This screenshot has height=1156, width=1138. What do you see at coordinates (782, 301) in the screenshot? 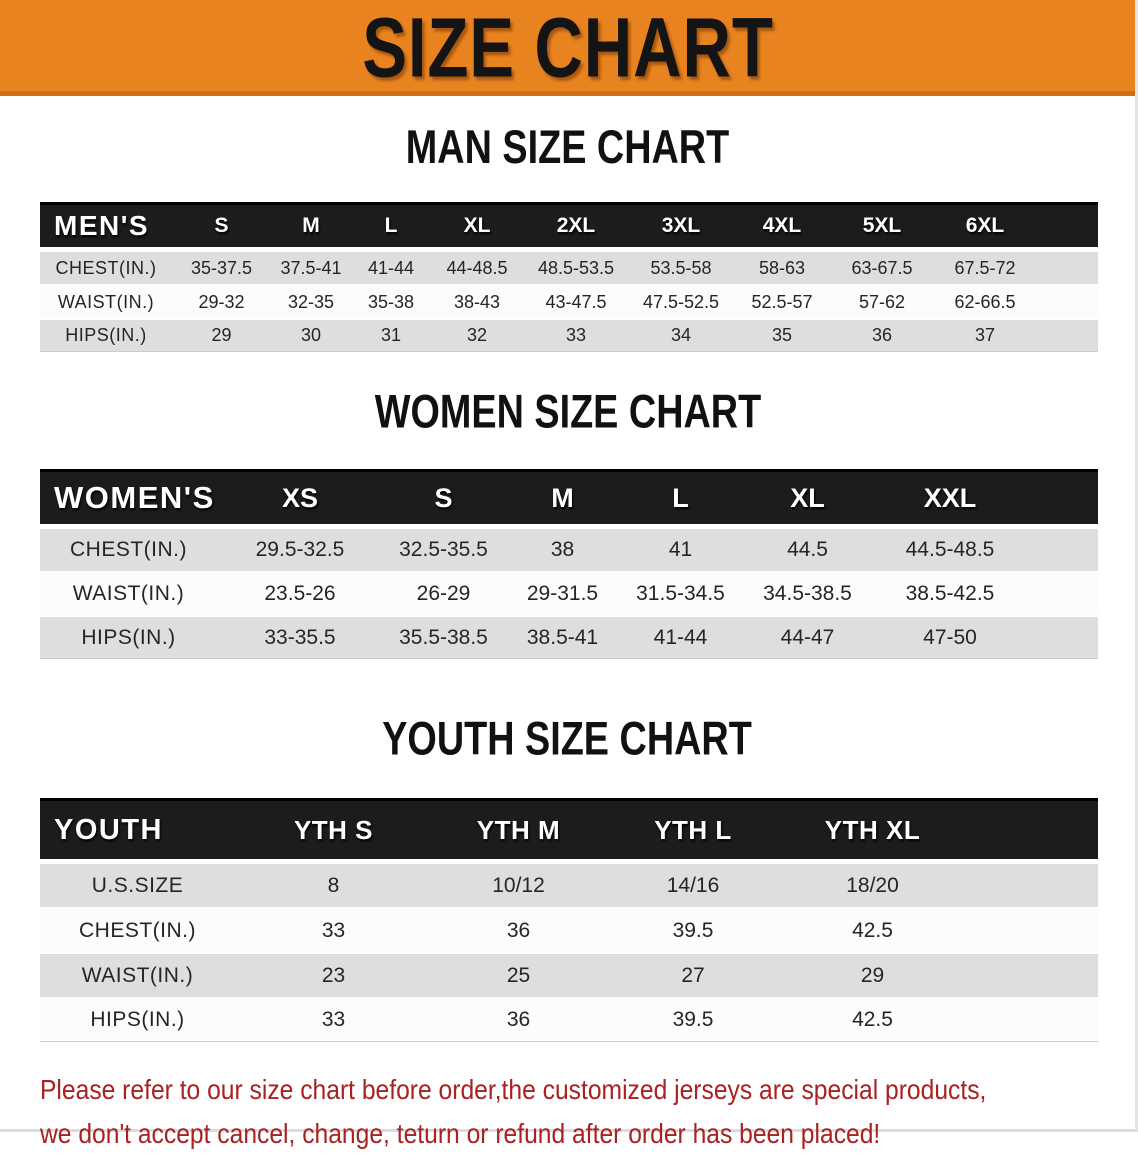
I see `size-value: 52.5-57` at bounding box center [782, 301].